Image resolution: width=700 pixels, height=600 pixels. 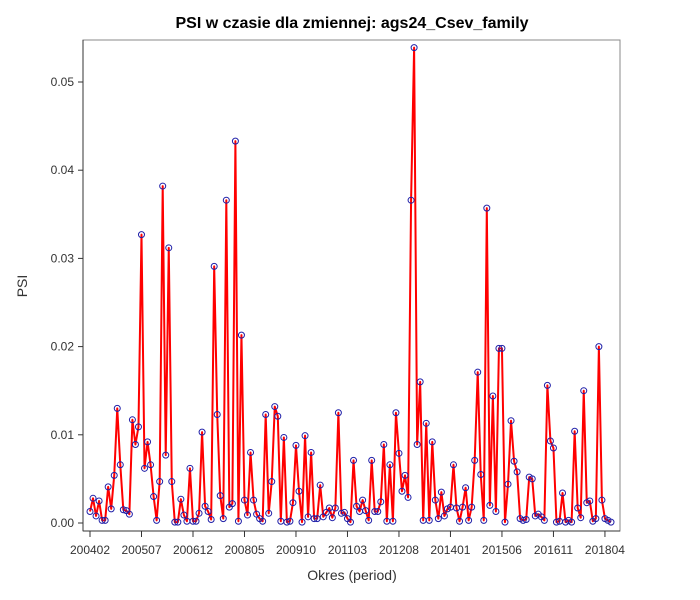 What do you see at coordinates (450, 550) in the screenshot?
I see `x-tick-label: 201401` at bounding box center [450, 550].